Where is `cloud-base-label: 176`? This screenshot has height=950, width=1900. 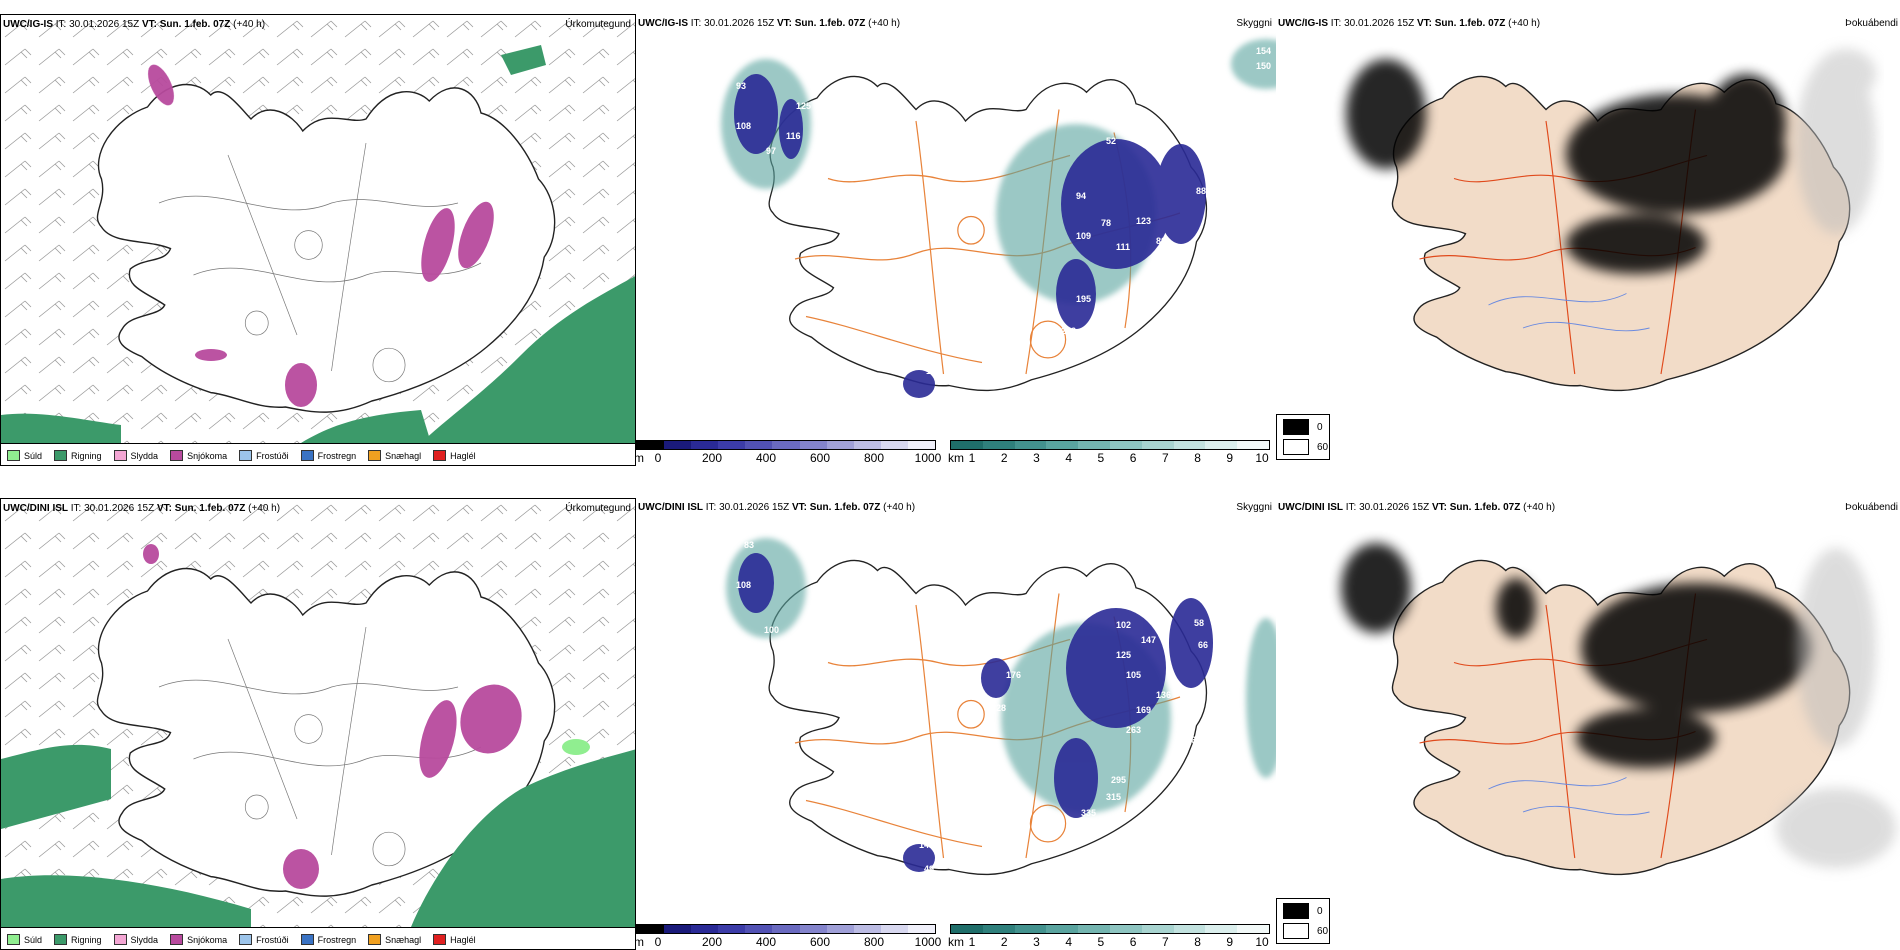 cloud-base-label: 176 is located at coordinates (1013, 675).